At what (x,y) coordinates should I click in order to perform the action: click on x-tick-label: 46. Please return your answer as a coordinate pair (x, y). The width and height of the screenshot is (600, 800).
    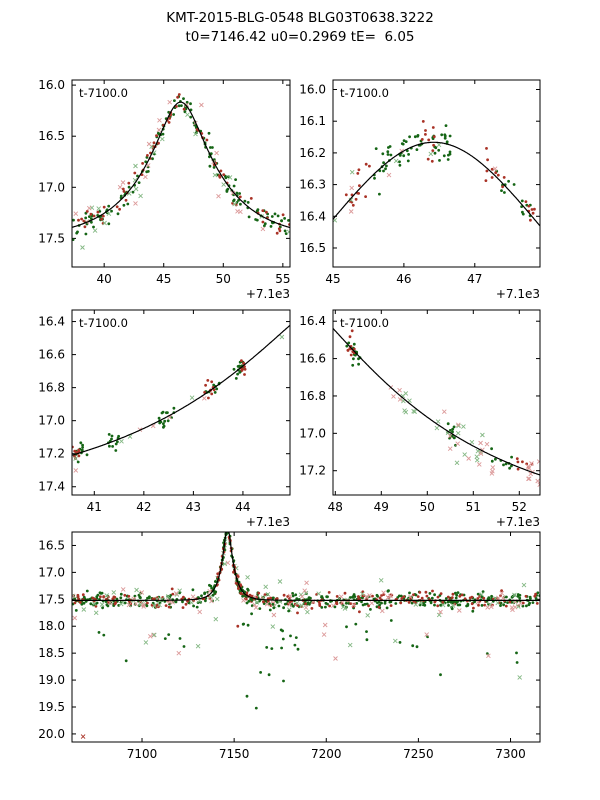
    Looking at the image, I should click on (403, 279).